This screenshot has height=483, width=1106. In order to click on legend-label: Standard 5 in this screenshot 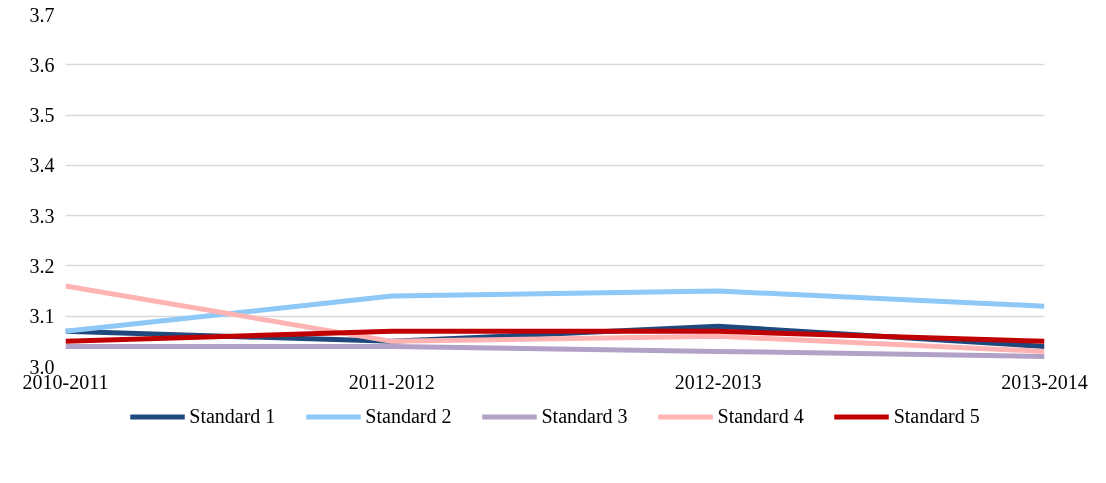, I will do `click(936, 416)`.